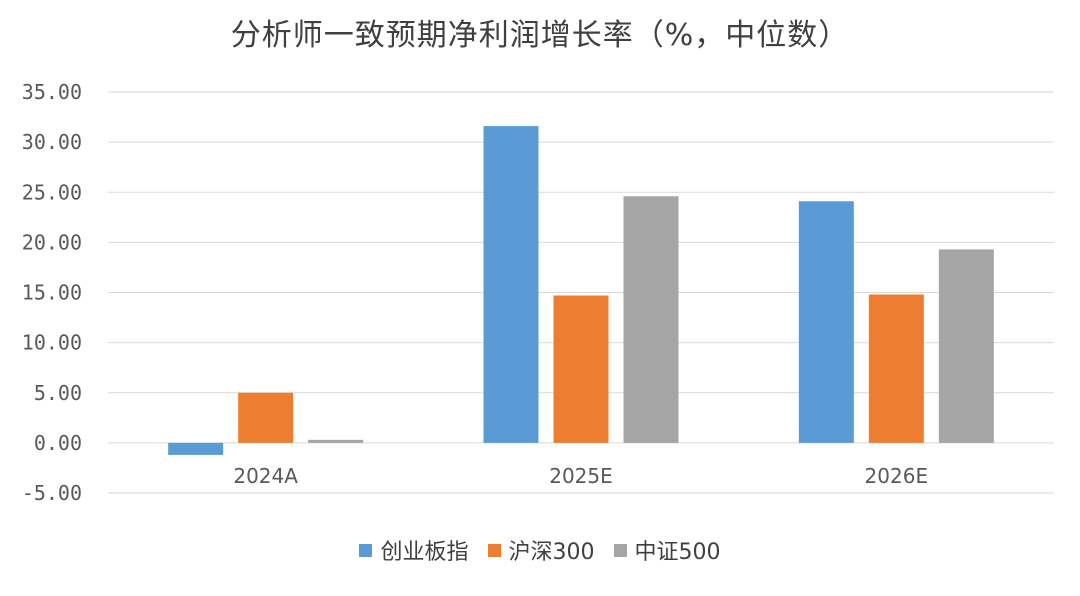  I want to click on legend-label-0: 创业板指, so click(424, 552).